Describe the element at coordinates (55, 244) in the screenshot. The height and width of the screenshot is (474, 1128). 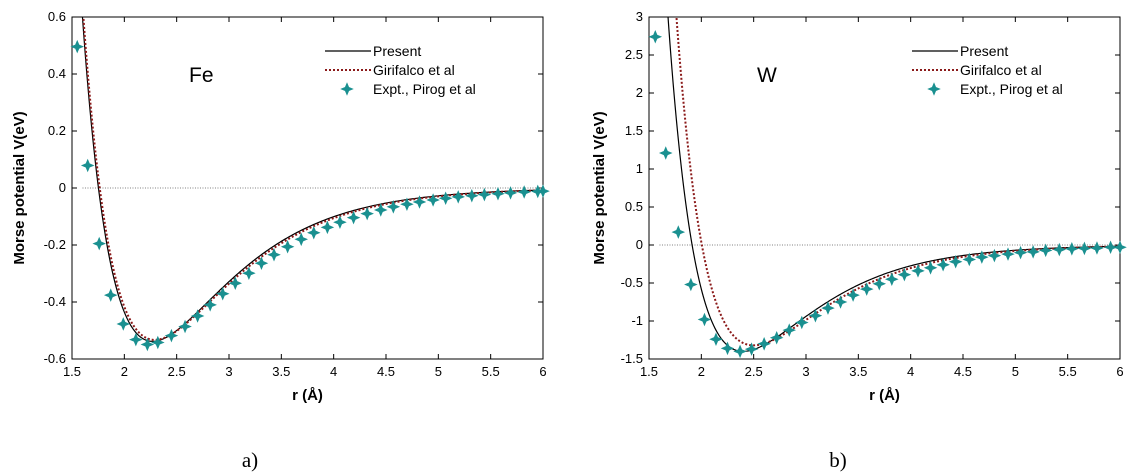
I see `y-tick-label: -0.2` at that location.